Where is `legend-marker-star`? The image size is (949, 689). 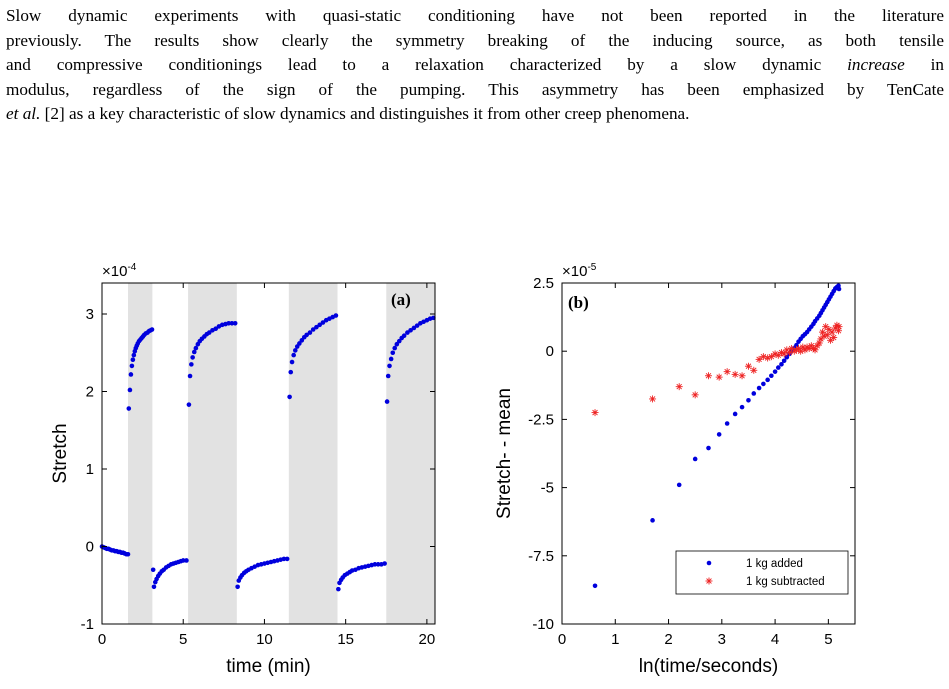
legend-marker-star is located at coordinates (709, 581).